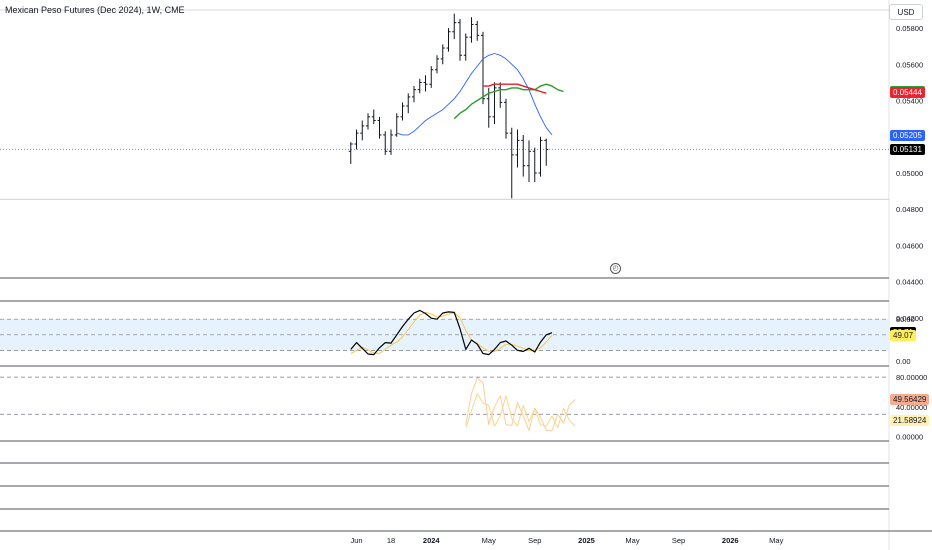 The height and width of the screenshot is (550, 932). Describe the element at coordinates (911, 407) in the screenshot. I see `oscillator-tick-label: 40.00000` at that location.